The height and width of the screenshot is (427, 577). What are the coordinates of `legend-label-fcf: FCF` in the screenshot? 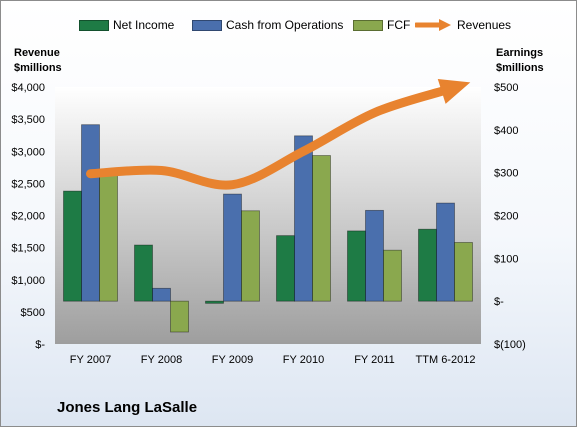 It's located at (399, 25).